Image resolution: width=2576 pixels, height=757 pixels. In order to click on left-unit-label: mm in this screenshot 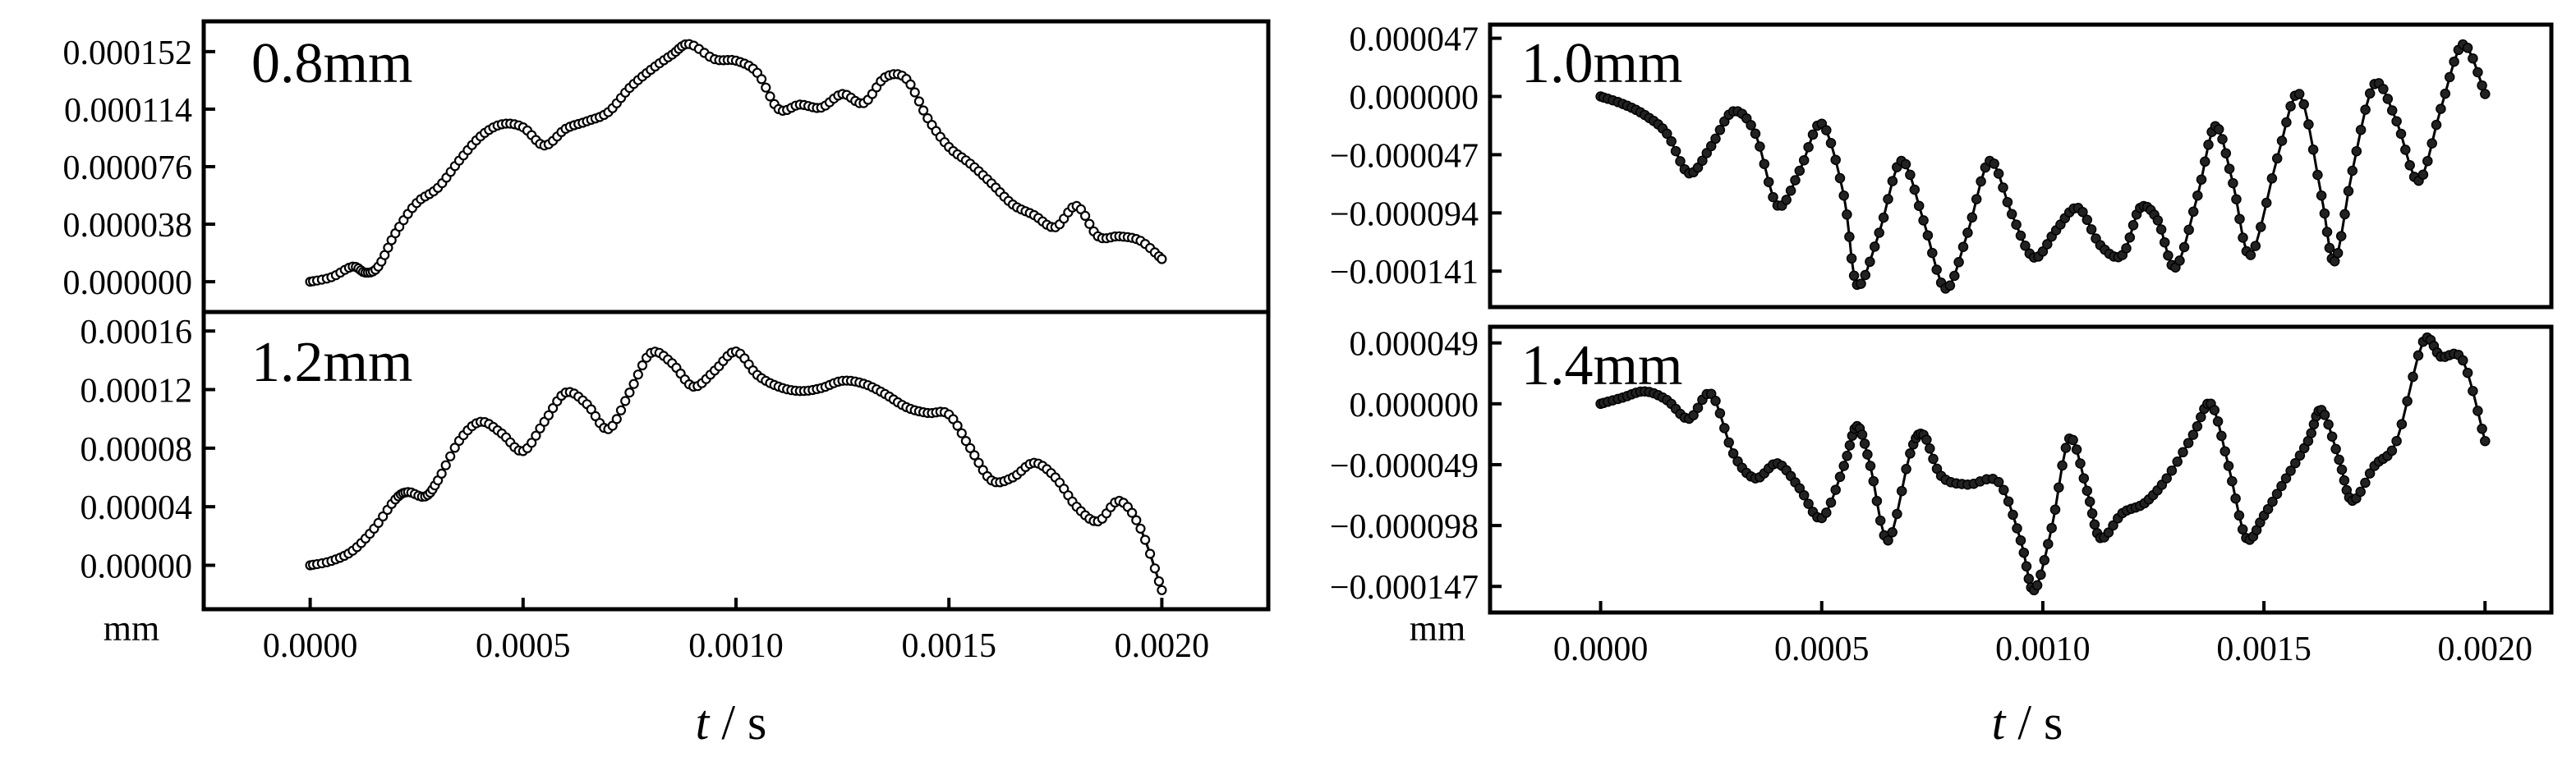, I will do `click(131, 628)`.